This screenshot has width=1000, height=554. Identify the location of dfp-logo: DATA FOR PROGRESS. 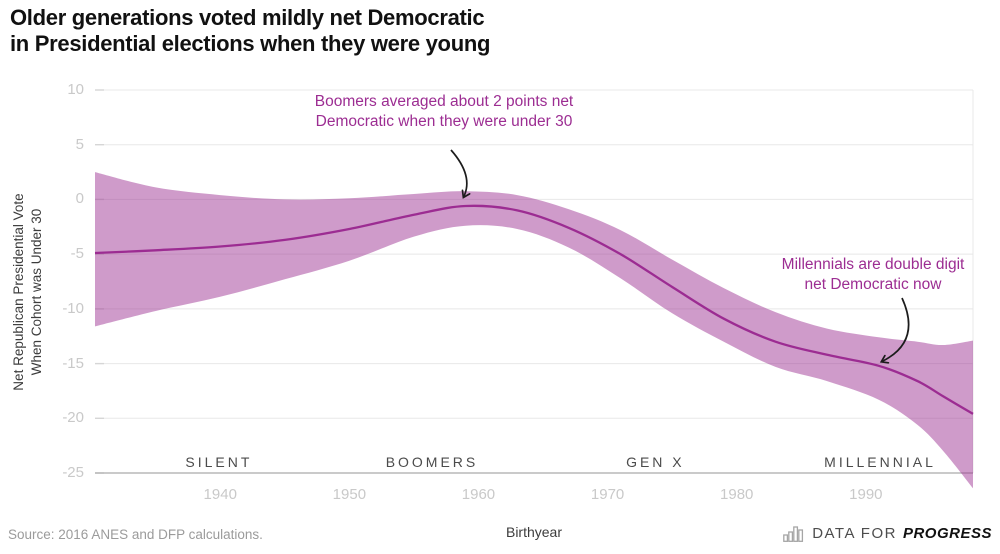
(887, 533).